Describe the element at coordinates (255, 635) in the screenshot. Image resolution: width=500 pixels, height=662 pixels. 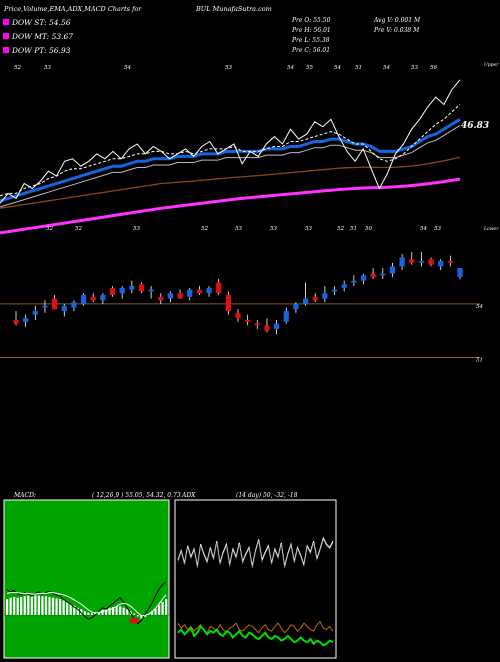
I see `adx-plus-di-line` at that location.